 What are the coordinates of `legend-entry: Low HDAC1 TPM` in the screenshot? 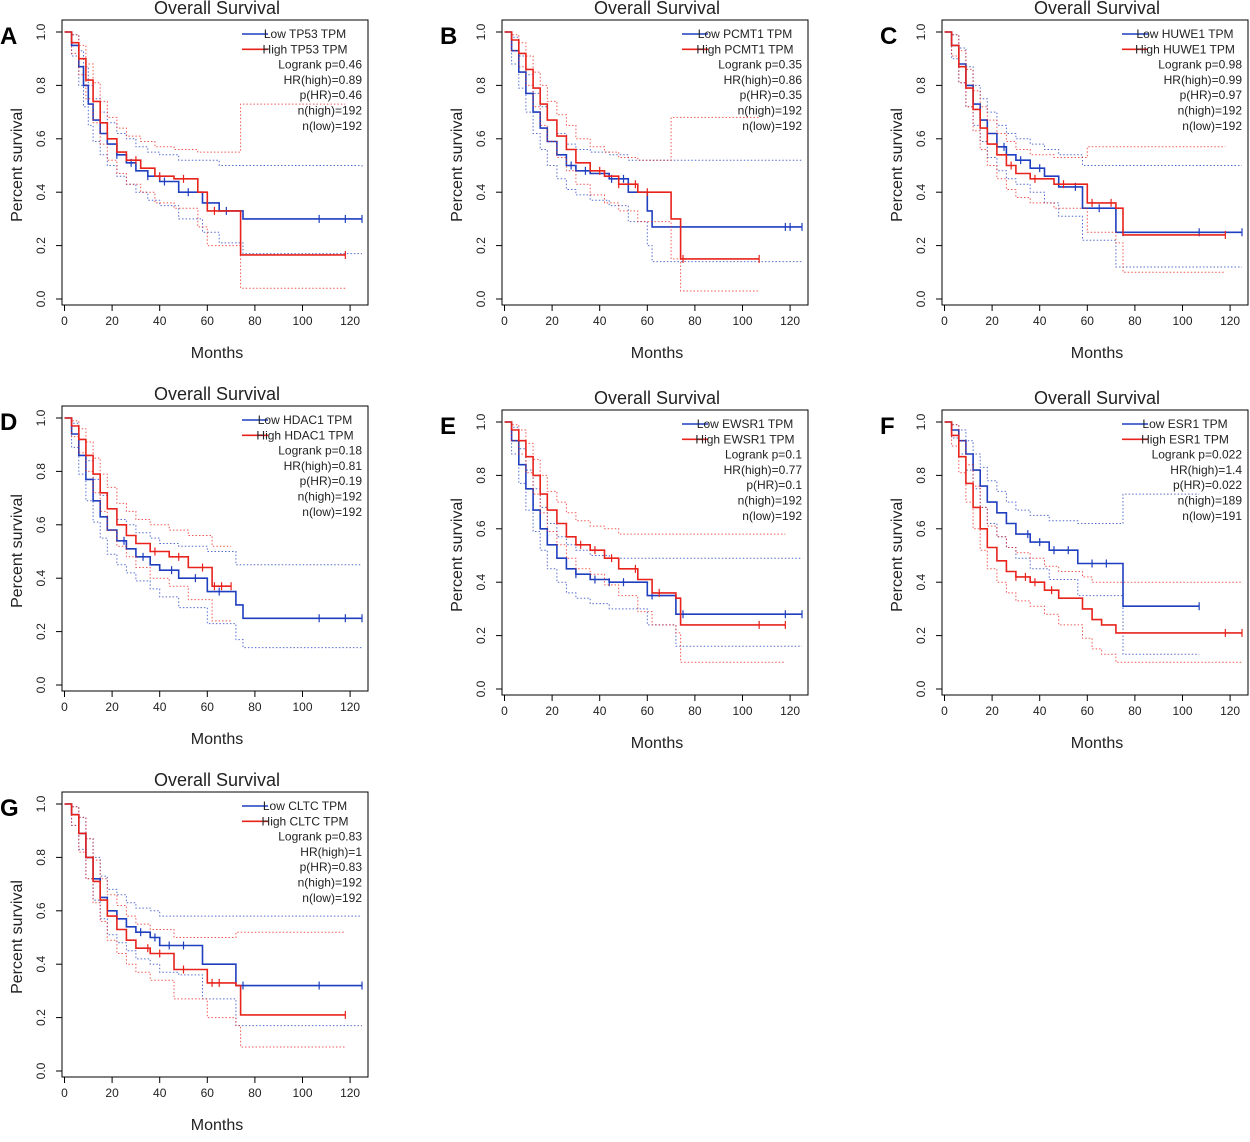 It's located at (305, 420).